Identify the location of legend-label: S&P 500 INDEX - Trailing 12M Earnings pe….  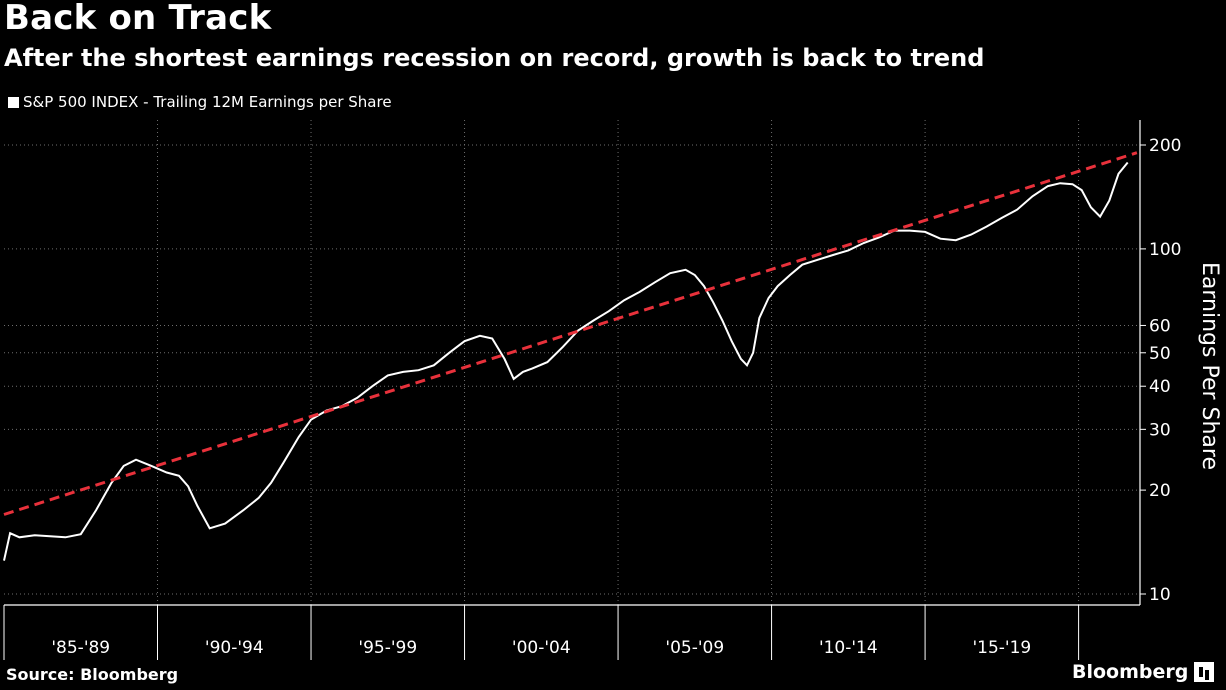
(207, 102).